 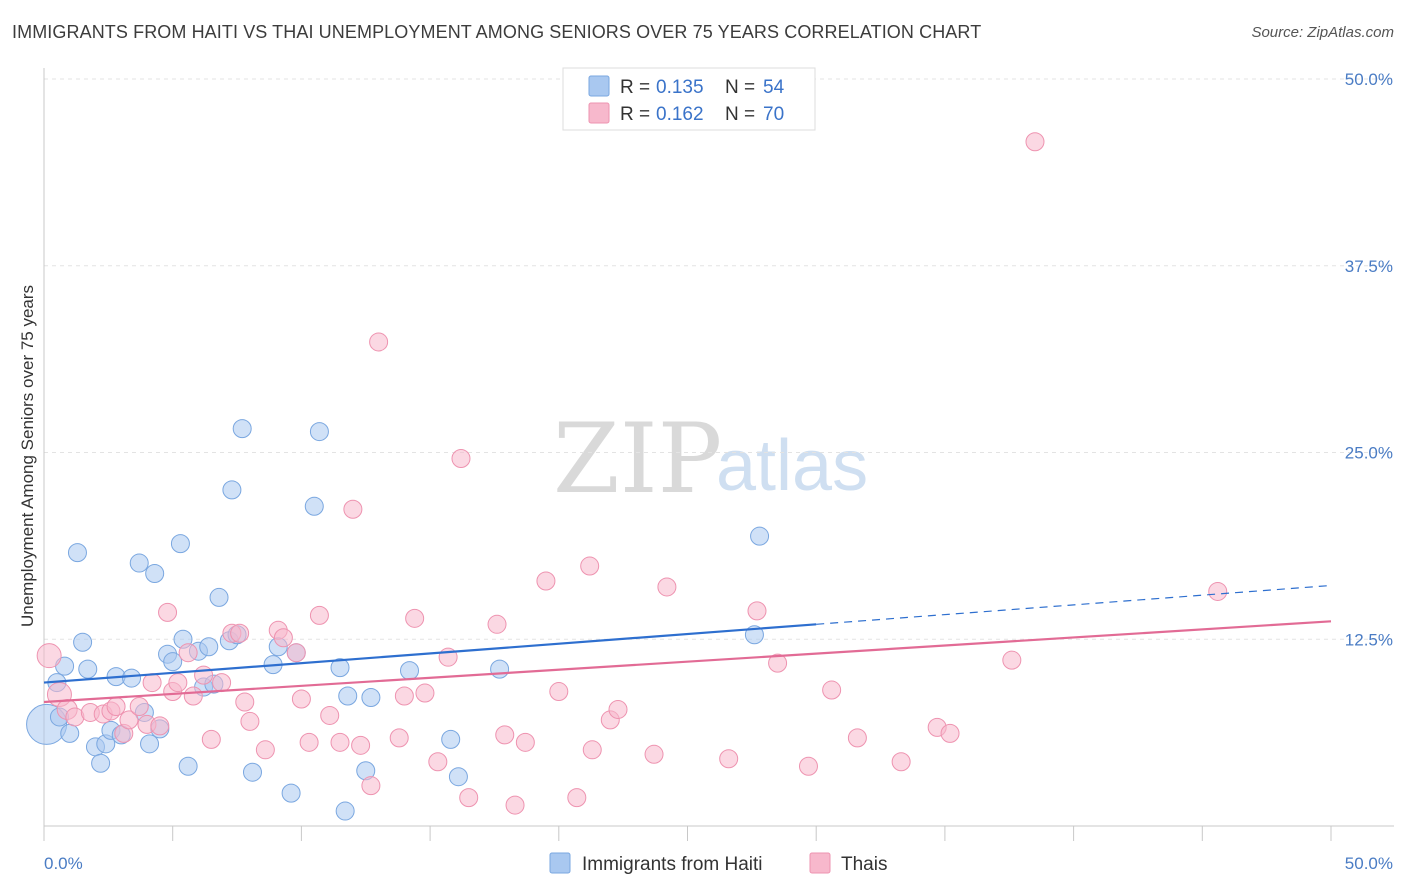 What do you see at coordinates (635, 114) in the screenshot?
I see `legend-thais-r-label: R =` at bounding box center [635, 114].